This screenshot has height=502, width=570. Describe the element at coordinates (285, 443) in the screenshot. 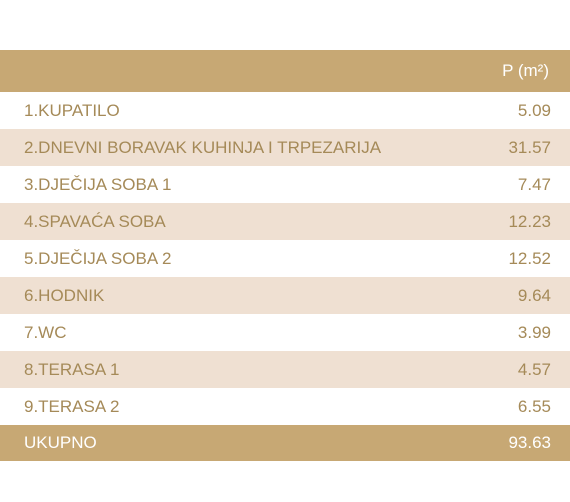

I see `table-total-row: UKUPNO 93.63` at that location.